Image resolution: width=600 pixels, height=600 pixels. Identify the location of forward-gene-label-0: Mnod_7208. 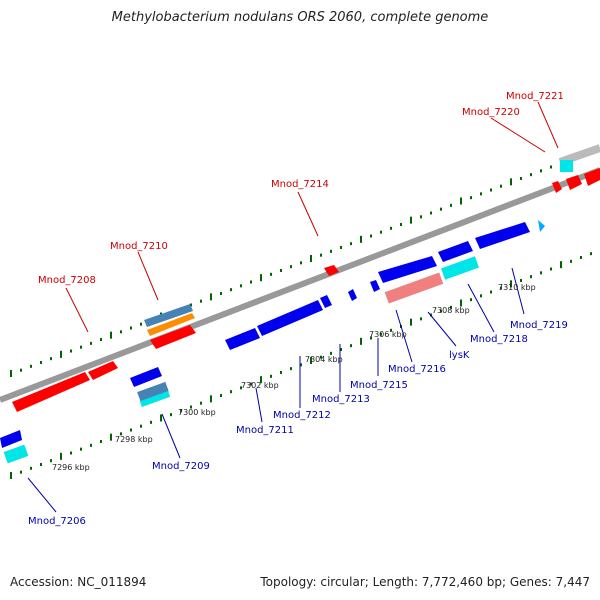
(67, 280).